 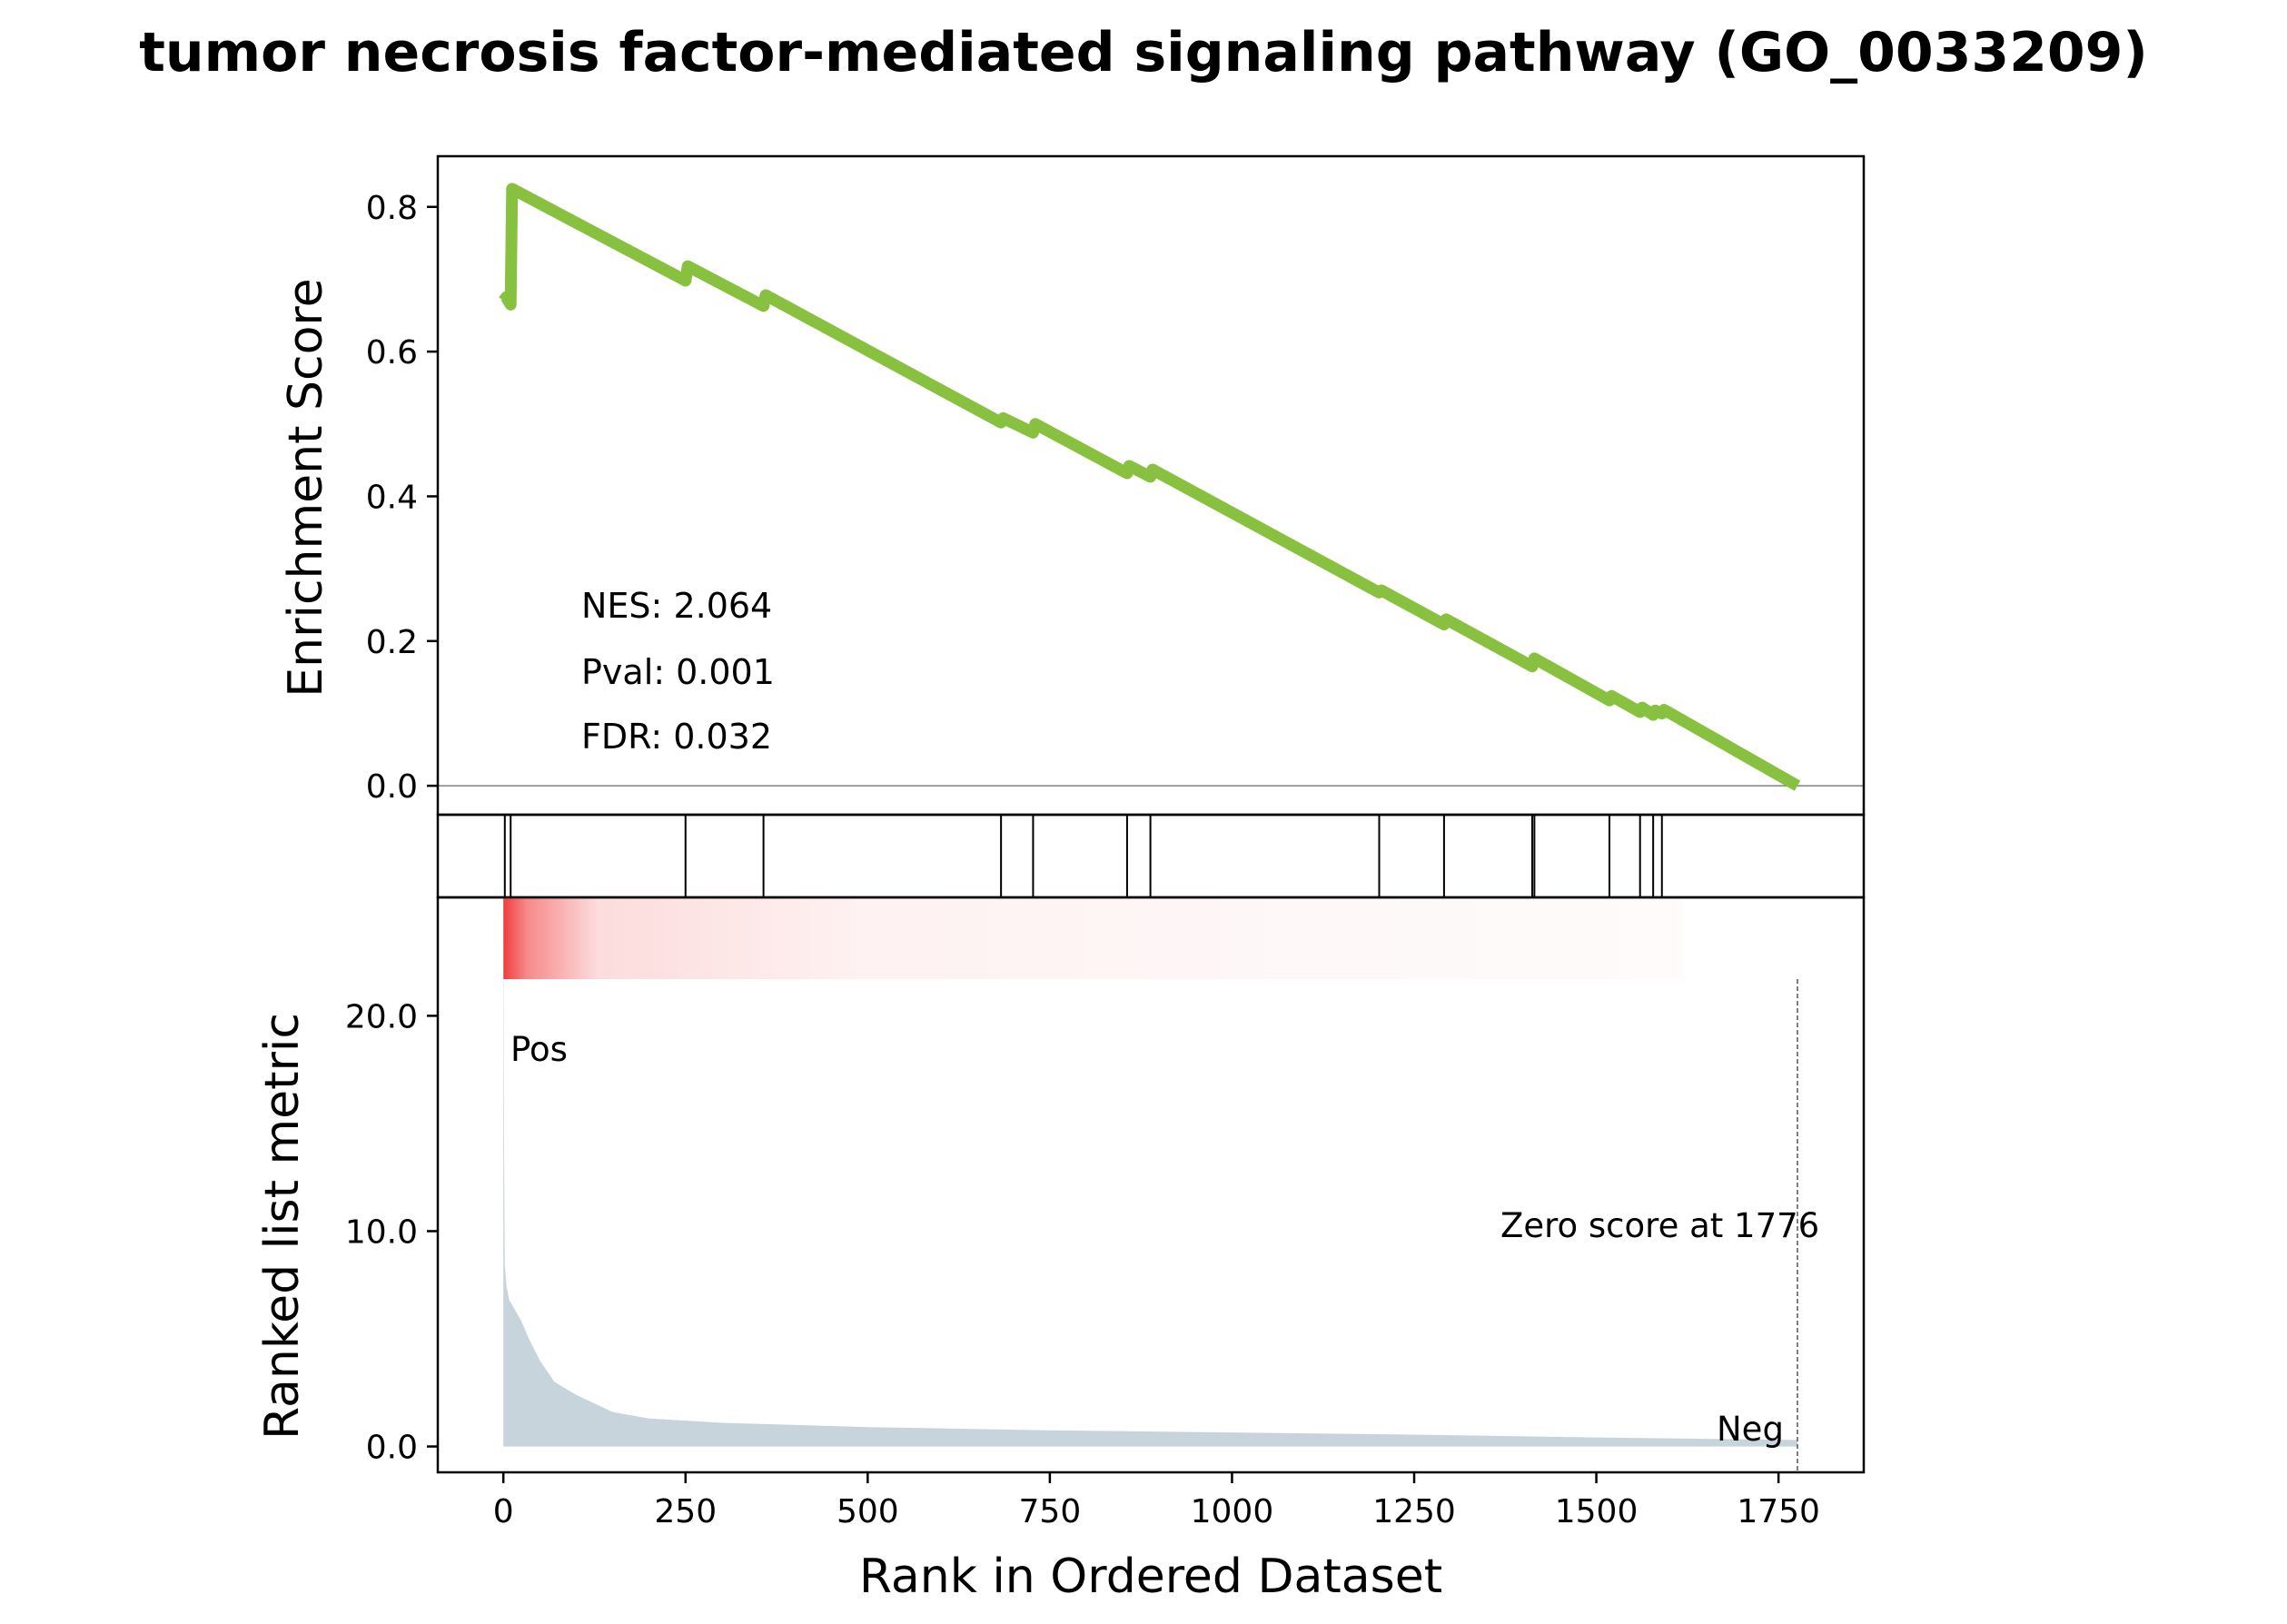 What do you see at coordinates (392, 497) in the screenshot?
I see `es-y-tick-label: 0.4` at bounding box center [392, 497].